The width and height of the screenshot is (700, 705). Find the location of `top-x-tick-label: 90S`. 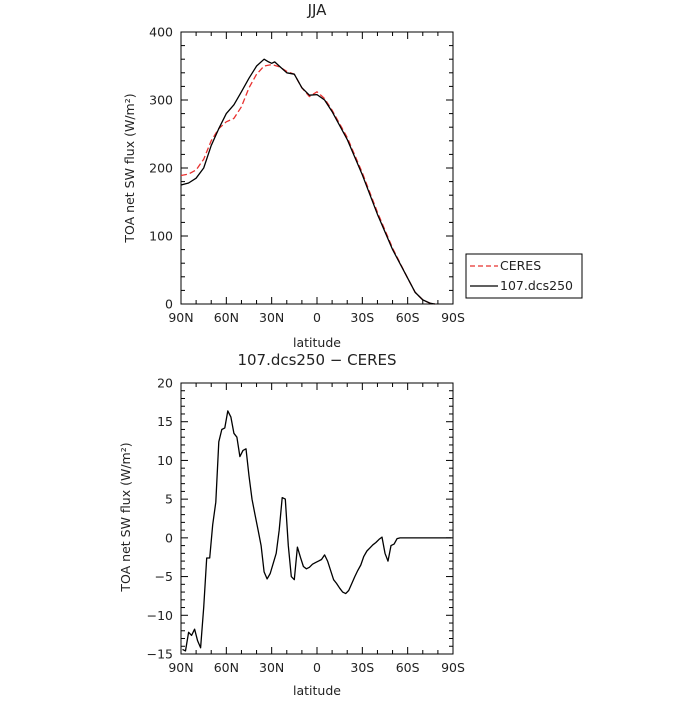

top-x-tick-label: 90S is located at coordinates (453, 317).